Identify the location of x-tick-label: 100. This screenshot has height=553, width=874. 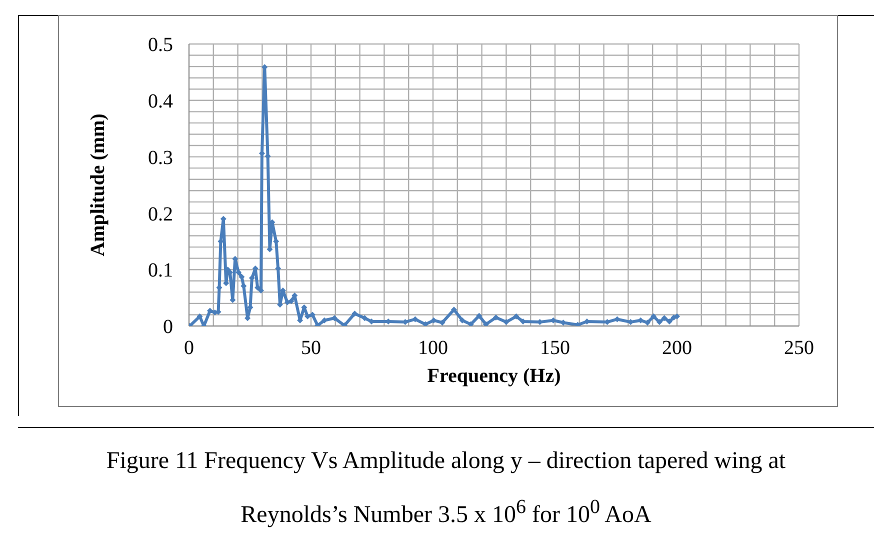
(433, 348).